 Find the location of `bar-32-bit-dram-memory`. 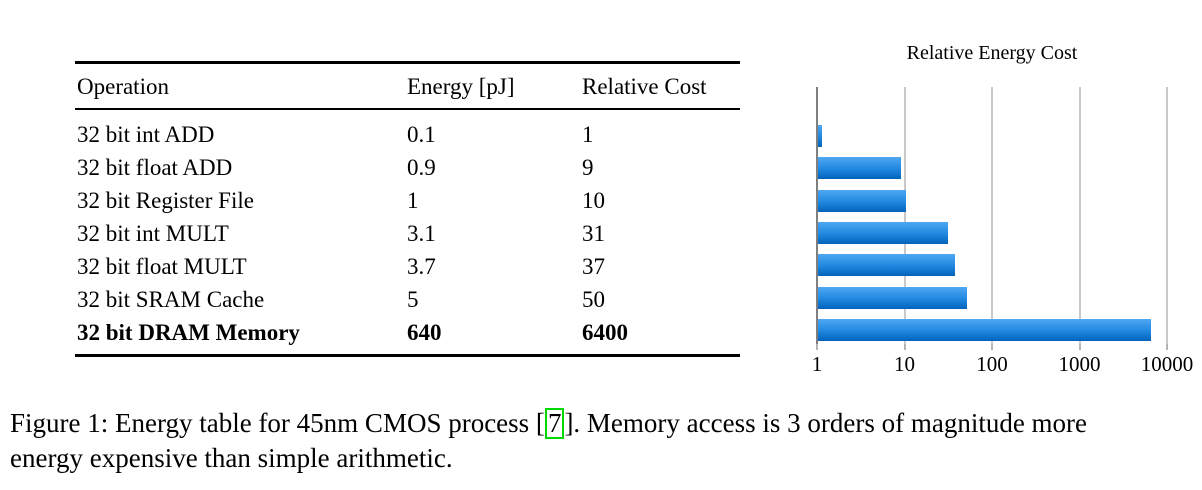

bar-32-bit-dram-memory is located at coordinates (985, 329).